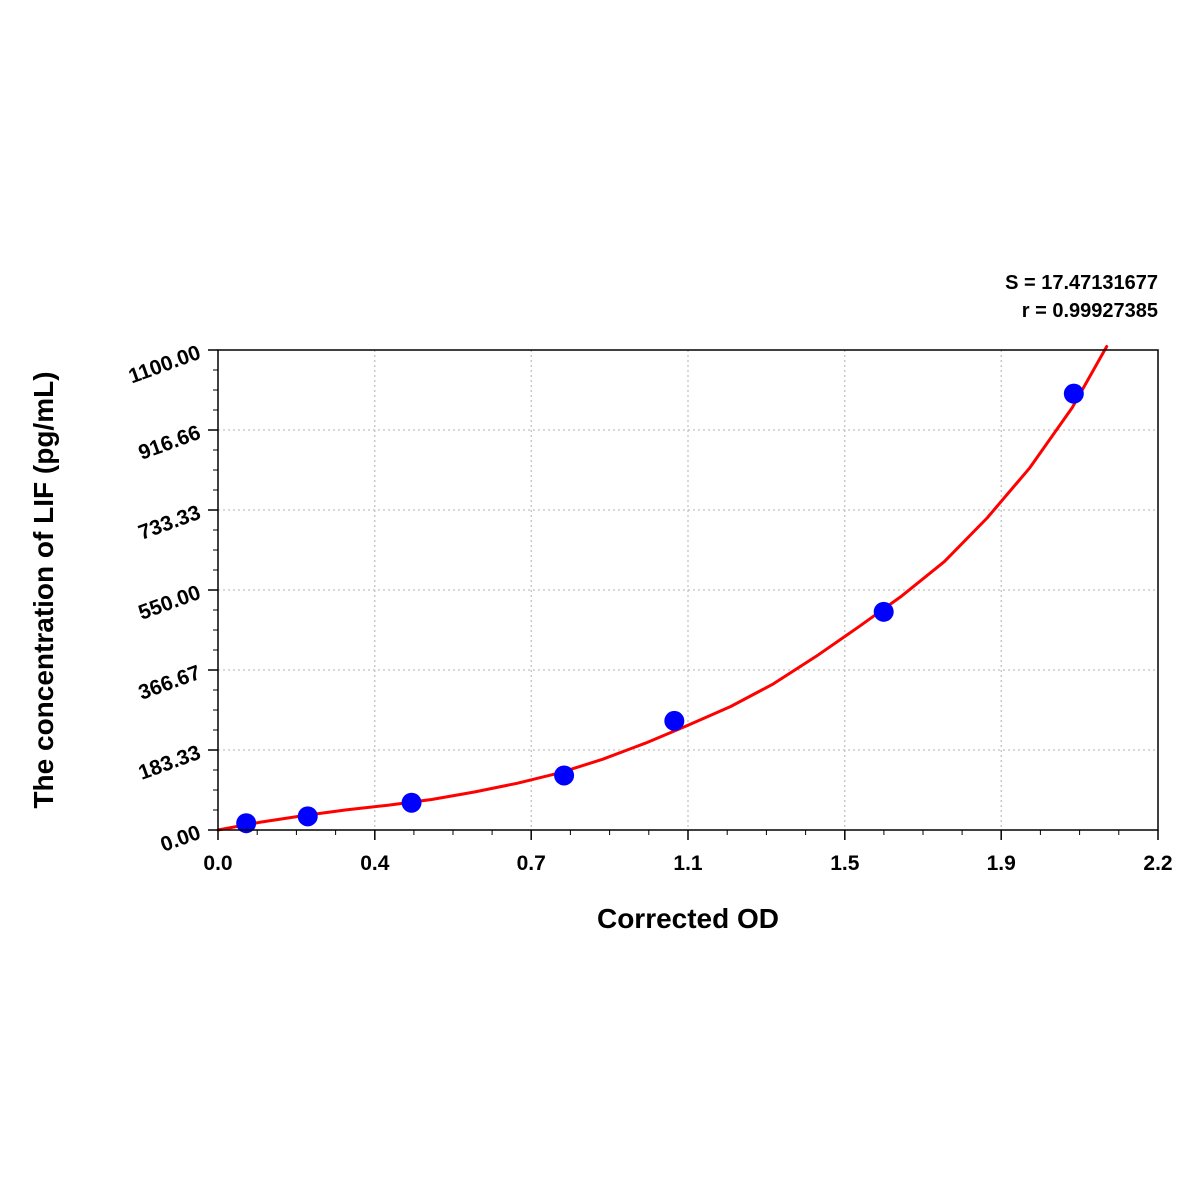 This screenshot has height=1200, width=1200. What do you see at coordinates (688, 863) in the screenshot?
I see `x-tick-label: 1.1` at bounding box center [688, 863].